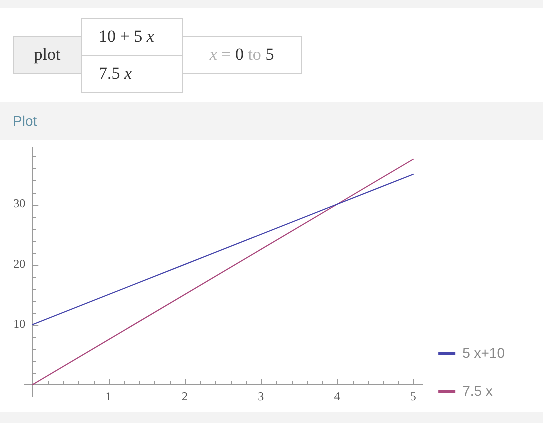  I want to click on chart-title: Plot, so click(25, 121).